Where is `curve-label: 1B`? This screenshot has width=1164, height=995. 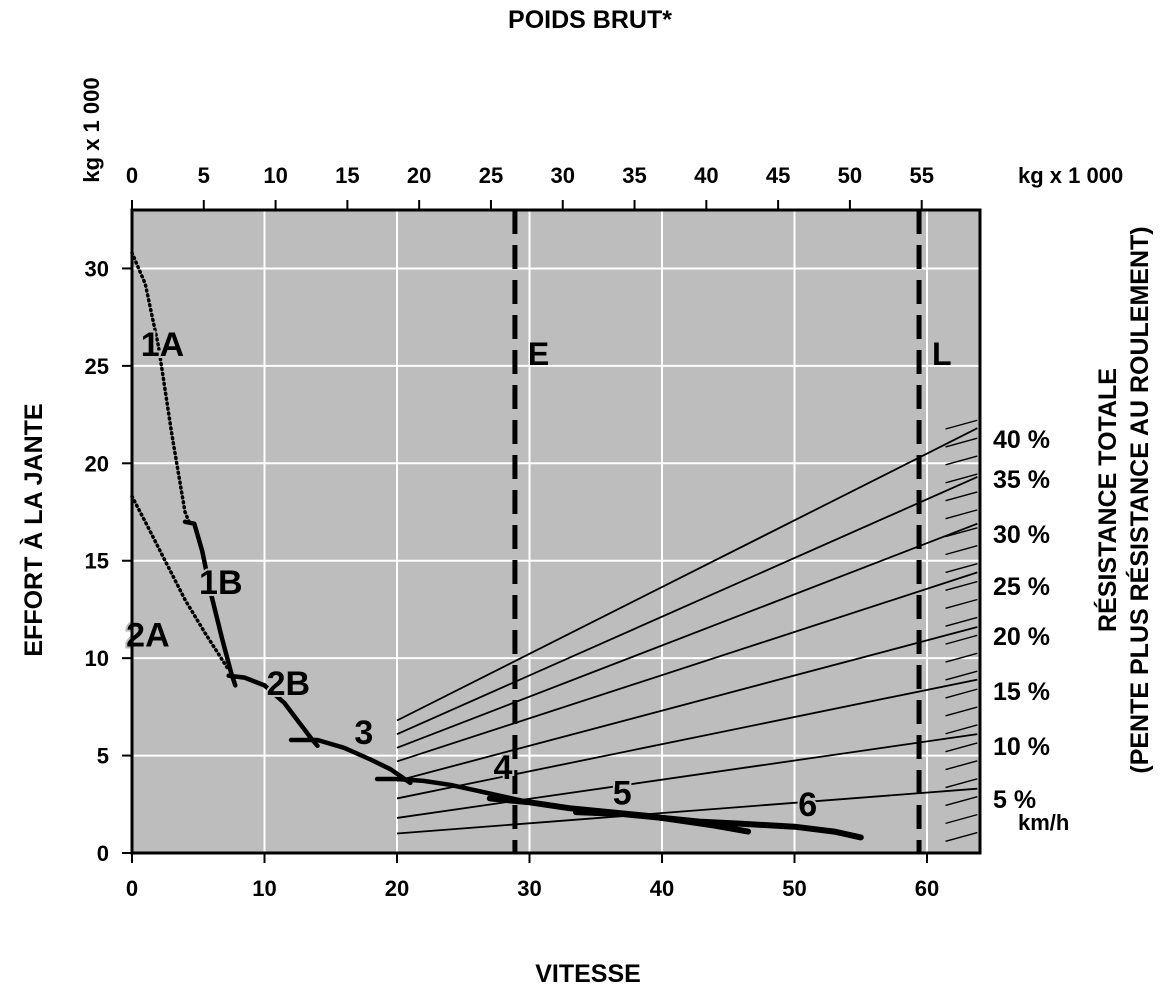
curve-label: 1B is located at coordinates (220, 583).